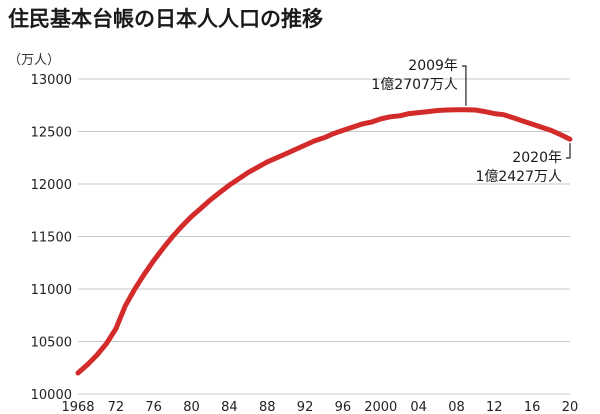 Image resolution: width=600 pixels, height=414 pixels. What do you see at coordinates (518, 177) in the screenshot?
I see `annotation-2020-value: 1億2427万人` at bounding box center [518, 177].